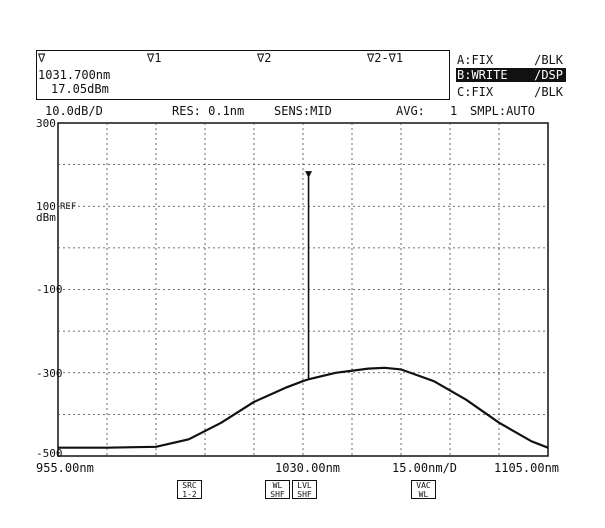 This screenshot has width=605, height=528. Describe the element at coordinates (503, 111) in the screenshot. I see `sampling-readout: SMPL:AUTO` at that location.